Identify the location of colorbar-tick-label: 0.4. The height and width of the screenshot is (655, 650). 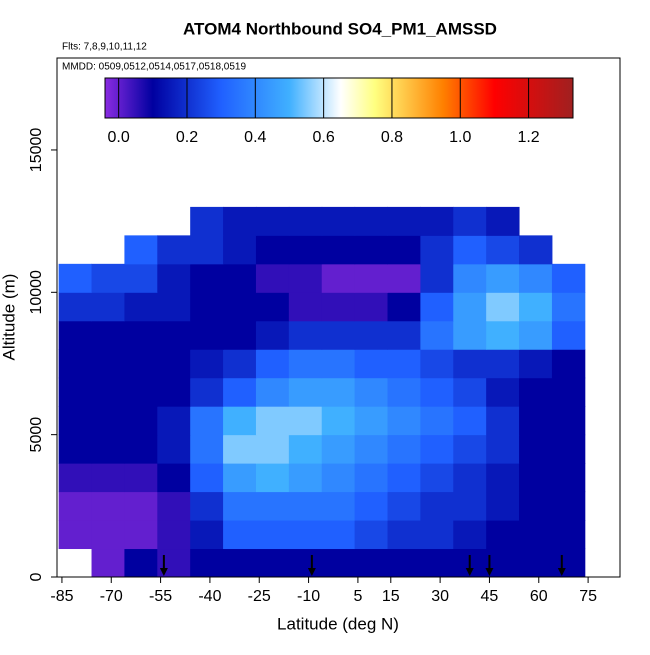
(255, 137).